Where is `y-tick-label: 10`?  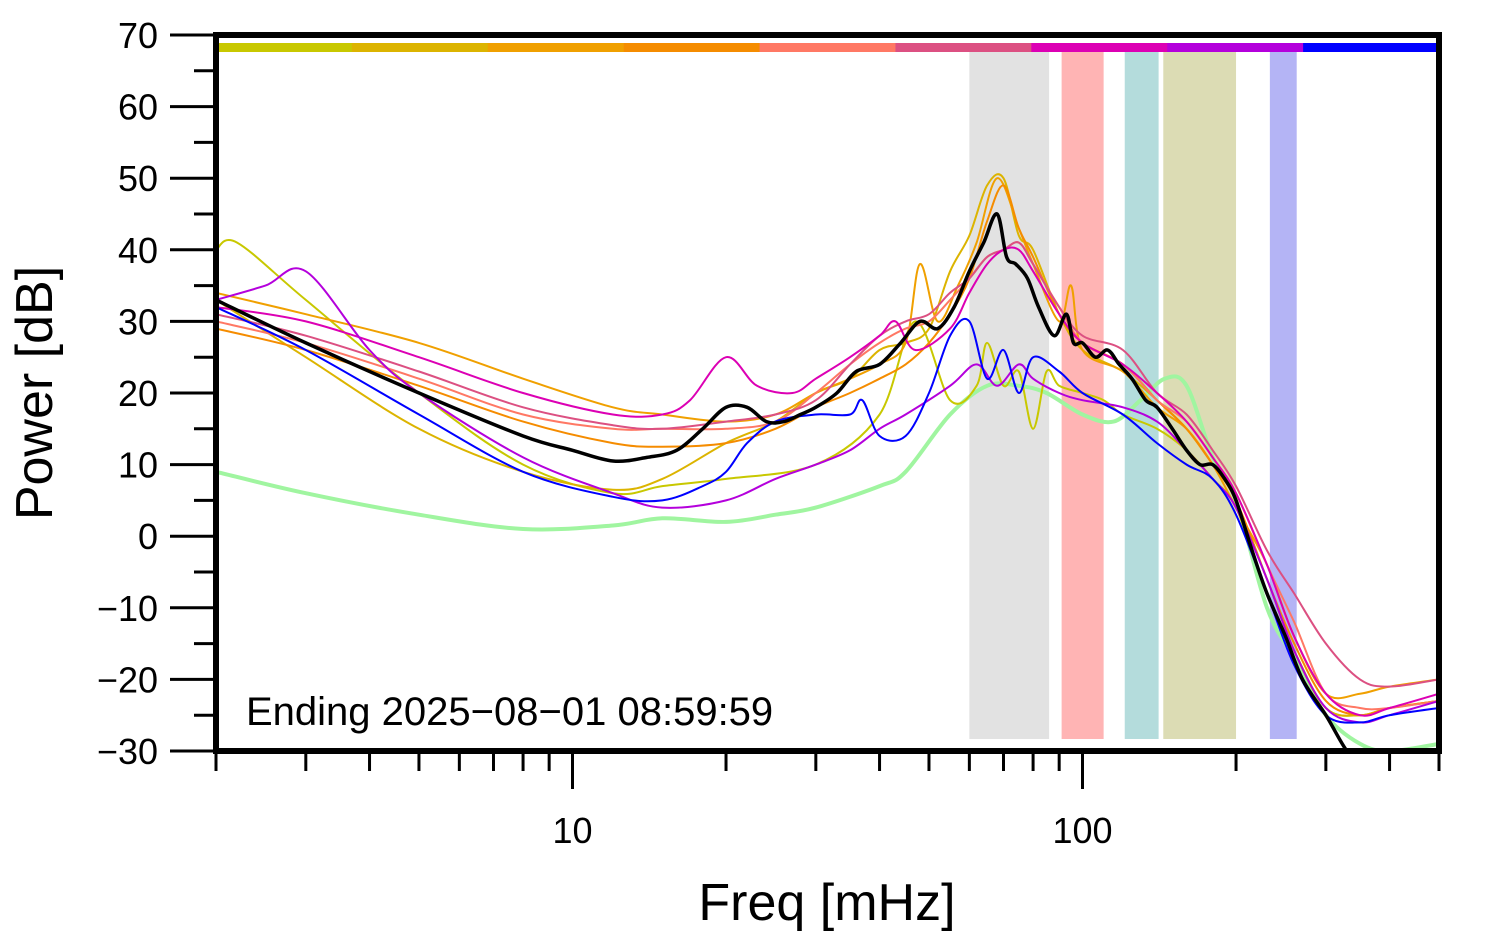 y-tick-label: 10 is located at coordinates (138, 465).